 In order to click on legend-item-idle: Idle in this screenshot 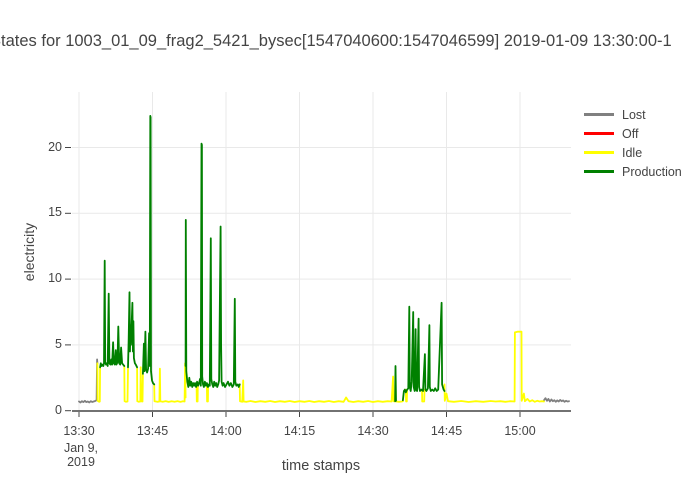, I will do `click(633, 152)`.